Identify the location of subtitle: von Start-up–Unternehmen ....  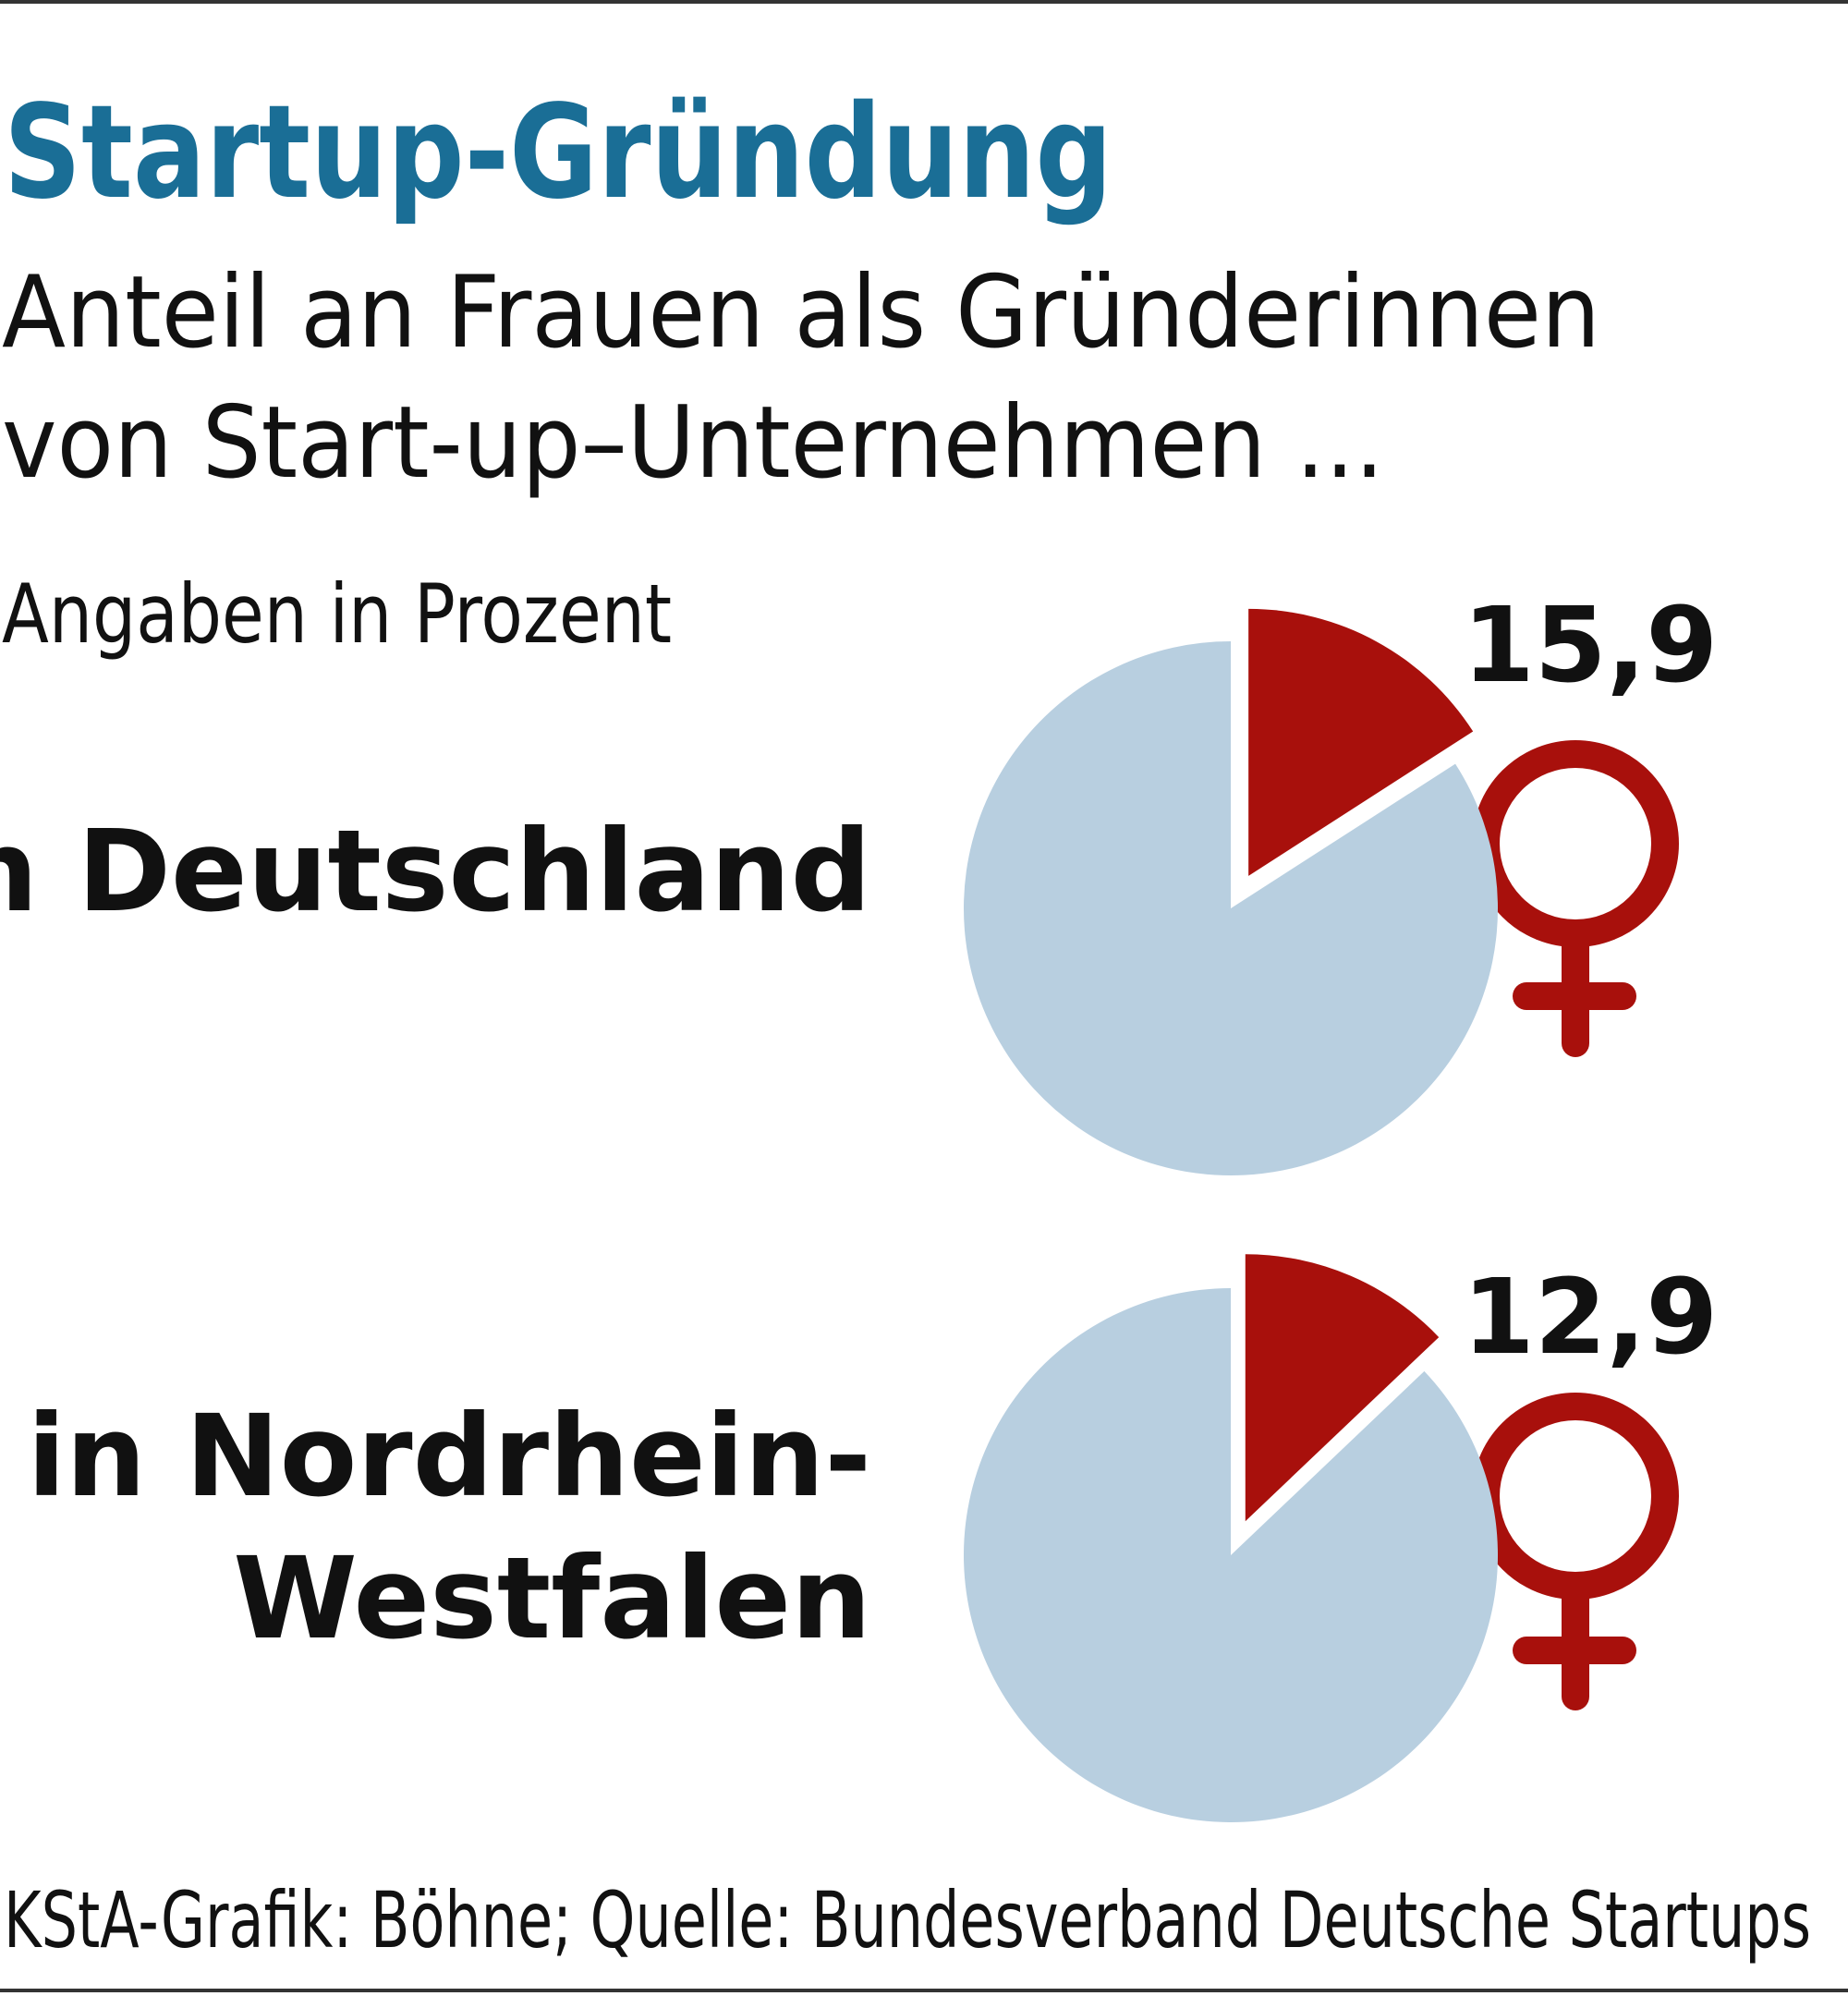
(693, 443).